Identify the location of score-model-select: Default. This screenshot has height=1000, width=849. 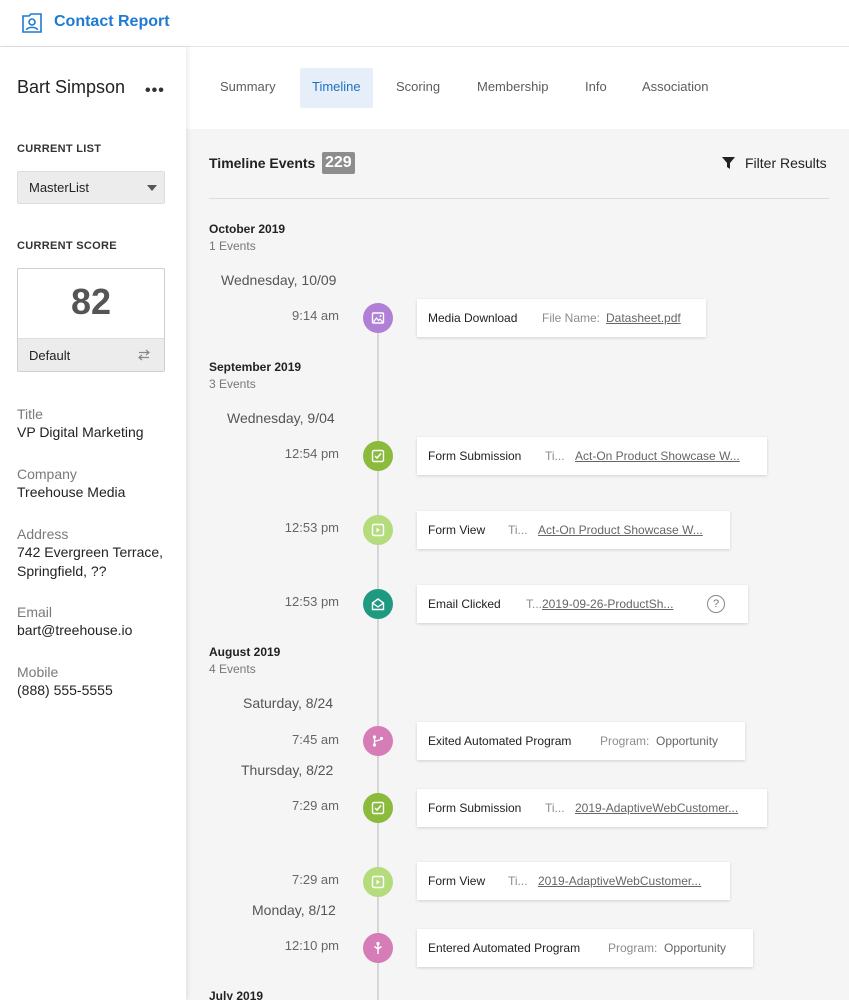
(91, 354).